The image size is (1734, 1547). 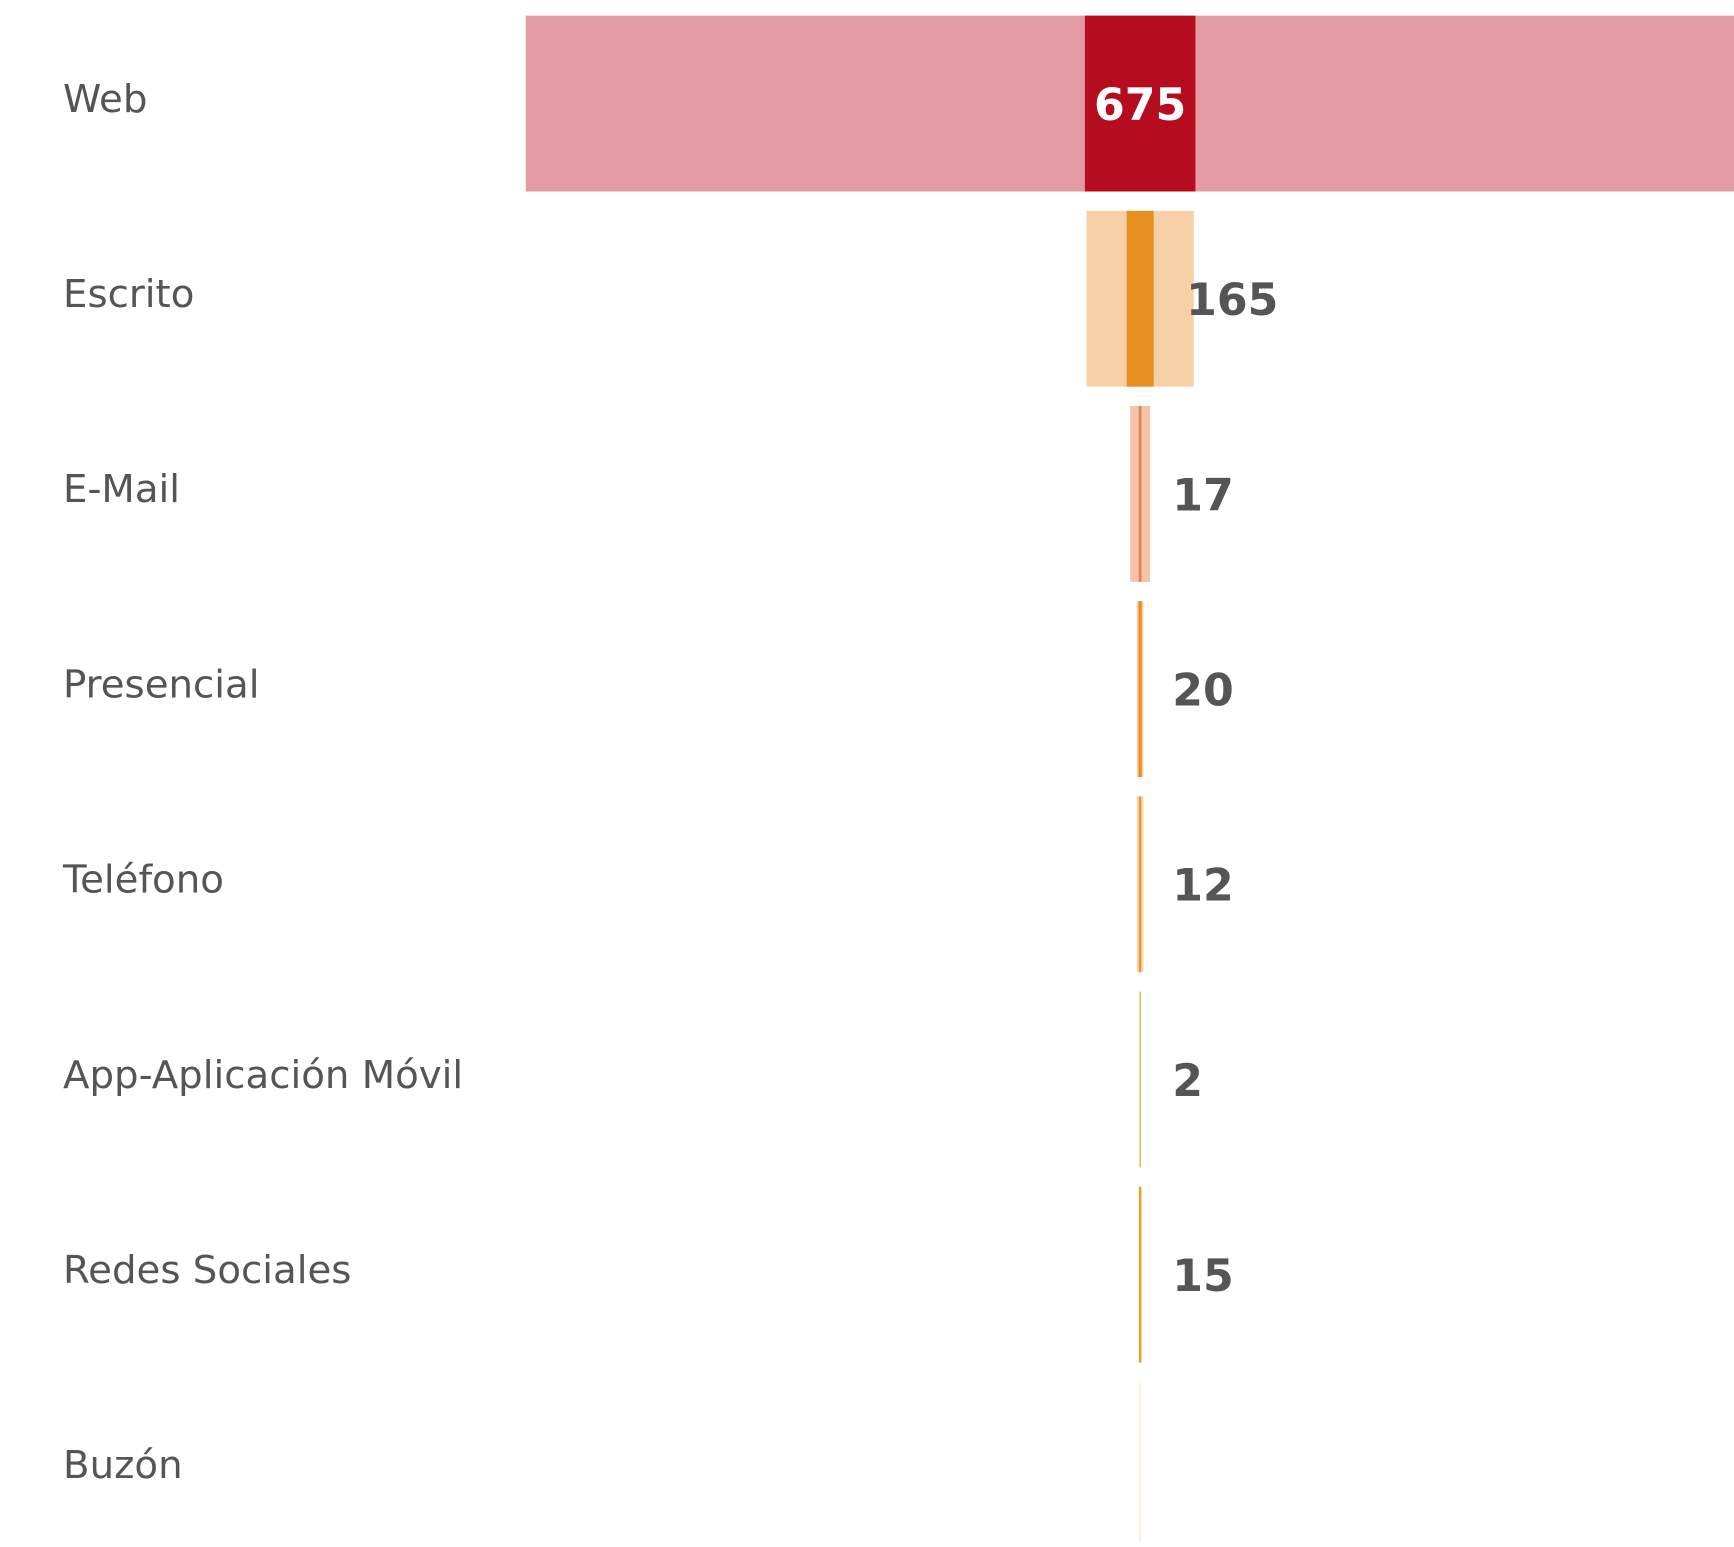 What do you see at coordinates (207, 1270) in the screenshot?
I see `category-label: Redes Sociales` at bounding box center [207, 1270].